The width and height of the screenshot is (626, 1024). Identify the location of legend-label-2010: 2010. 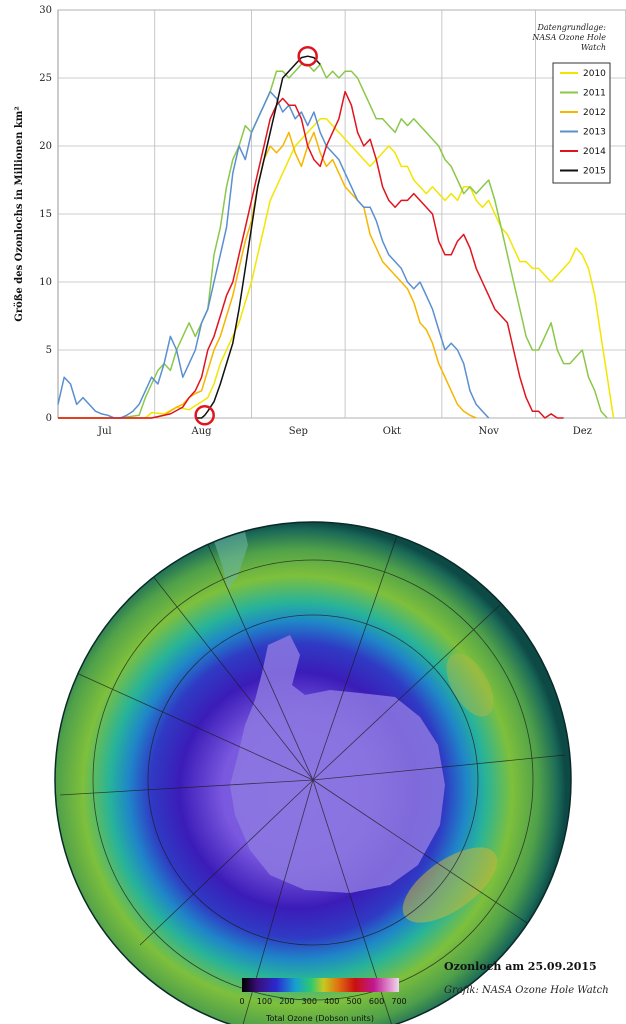
(594, 74).